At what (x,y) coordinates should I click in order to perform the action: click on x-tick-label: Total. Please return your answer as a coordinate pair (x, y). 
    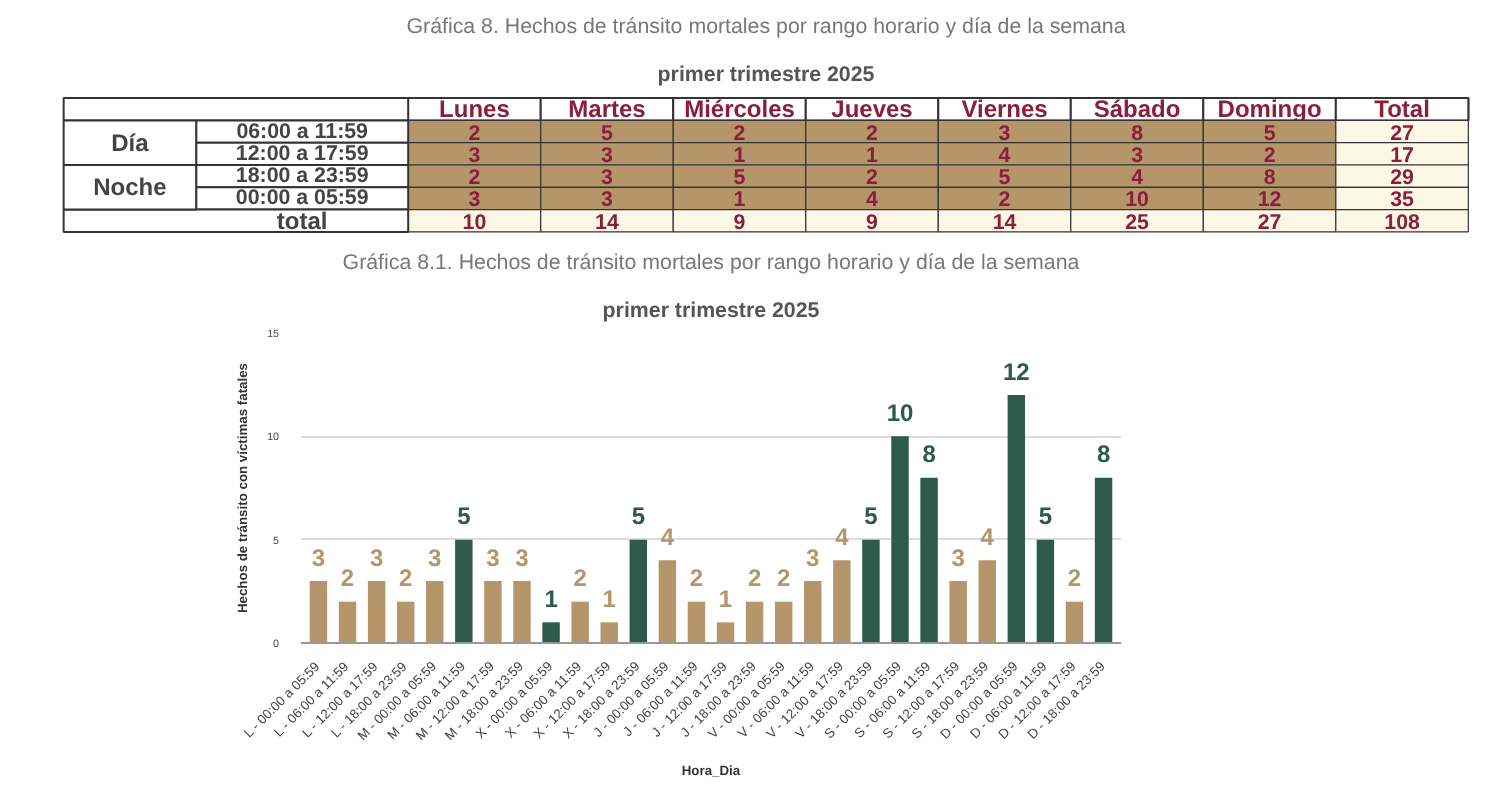
    Looking at the image, I should click on (1402, 109).